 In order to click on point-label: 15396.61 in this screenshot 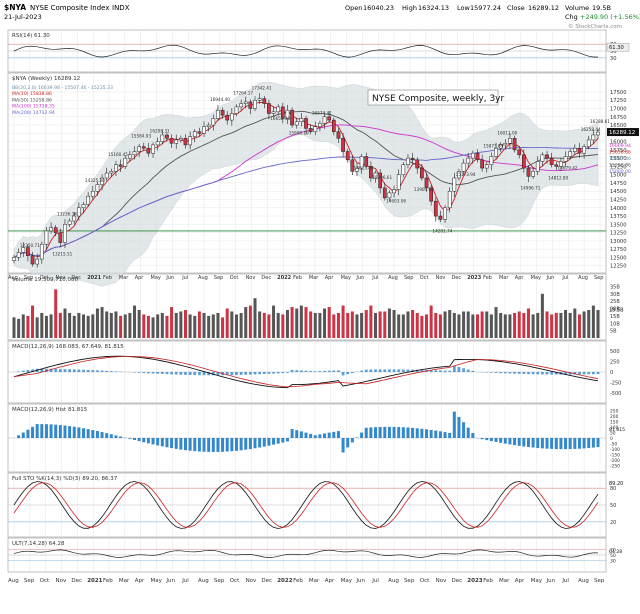, I will do `click(382, 177)`.